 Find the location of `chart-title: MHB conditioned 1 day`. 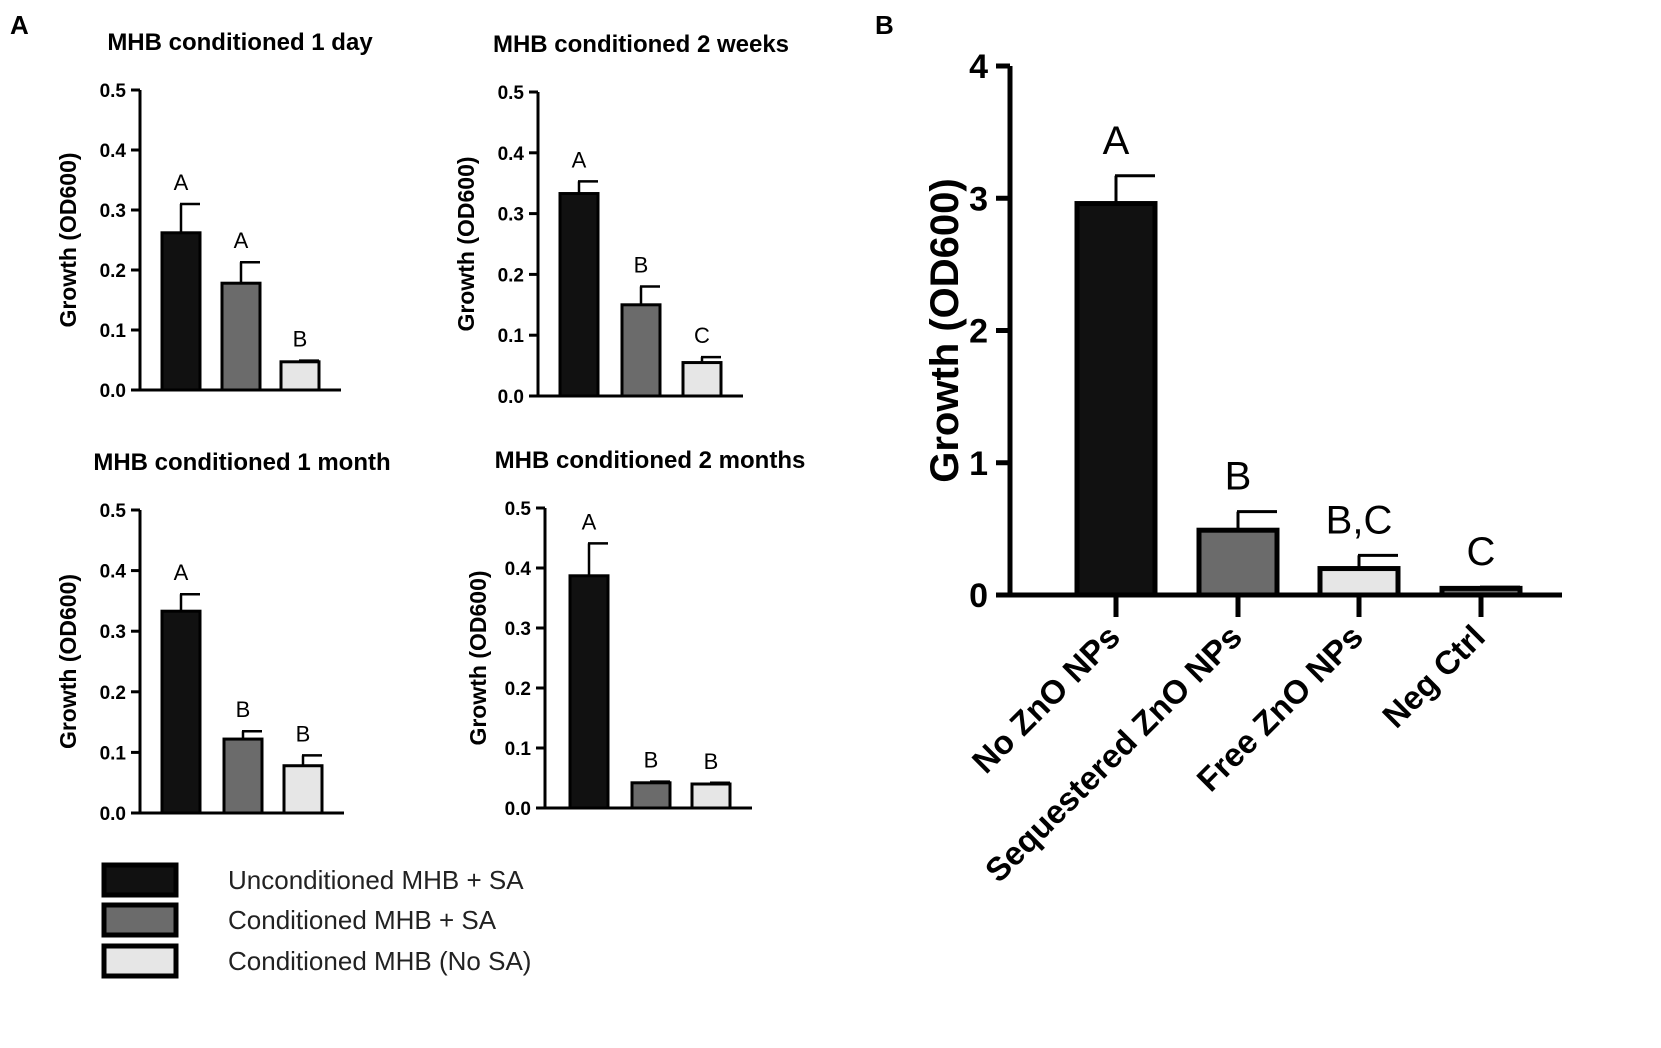

chart-title: MHB conditioned 1 day is located at coordinates (240, 42).